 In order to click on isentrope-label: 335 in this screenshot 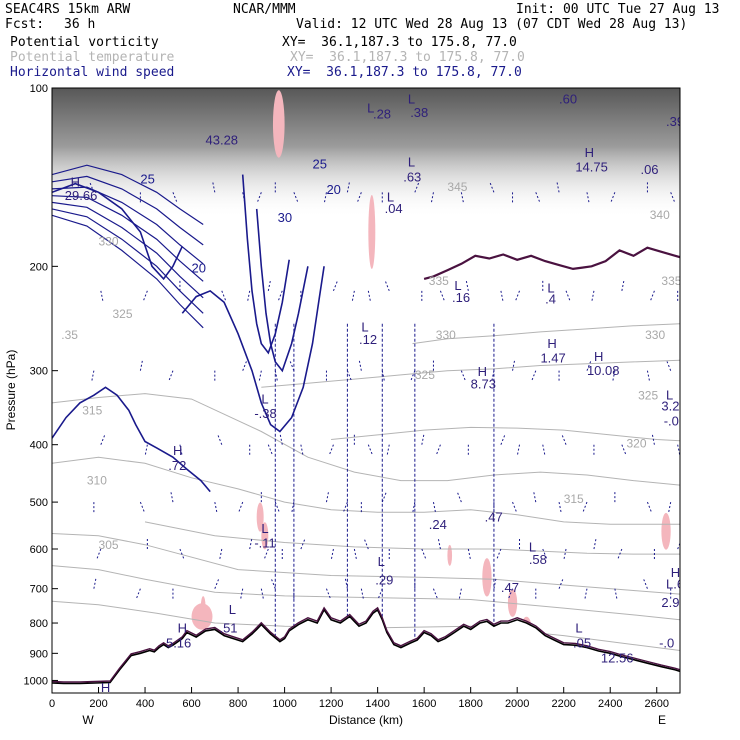, I will do `click(671, 281)`.